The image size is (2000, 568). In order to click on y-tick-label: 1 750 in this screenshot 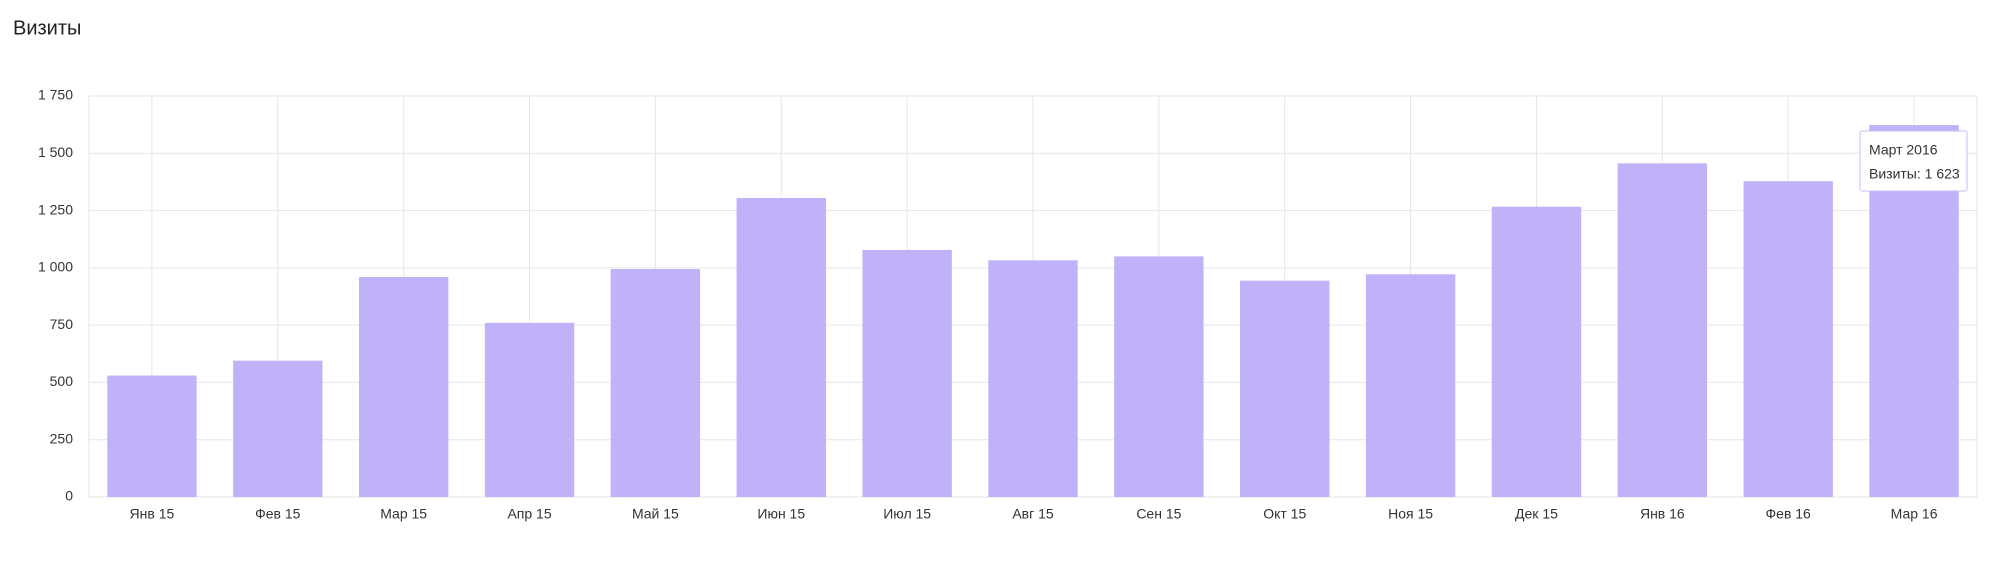, I will do `click(55, 95)`.